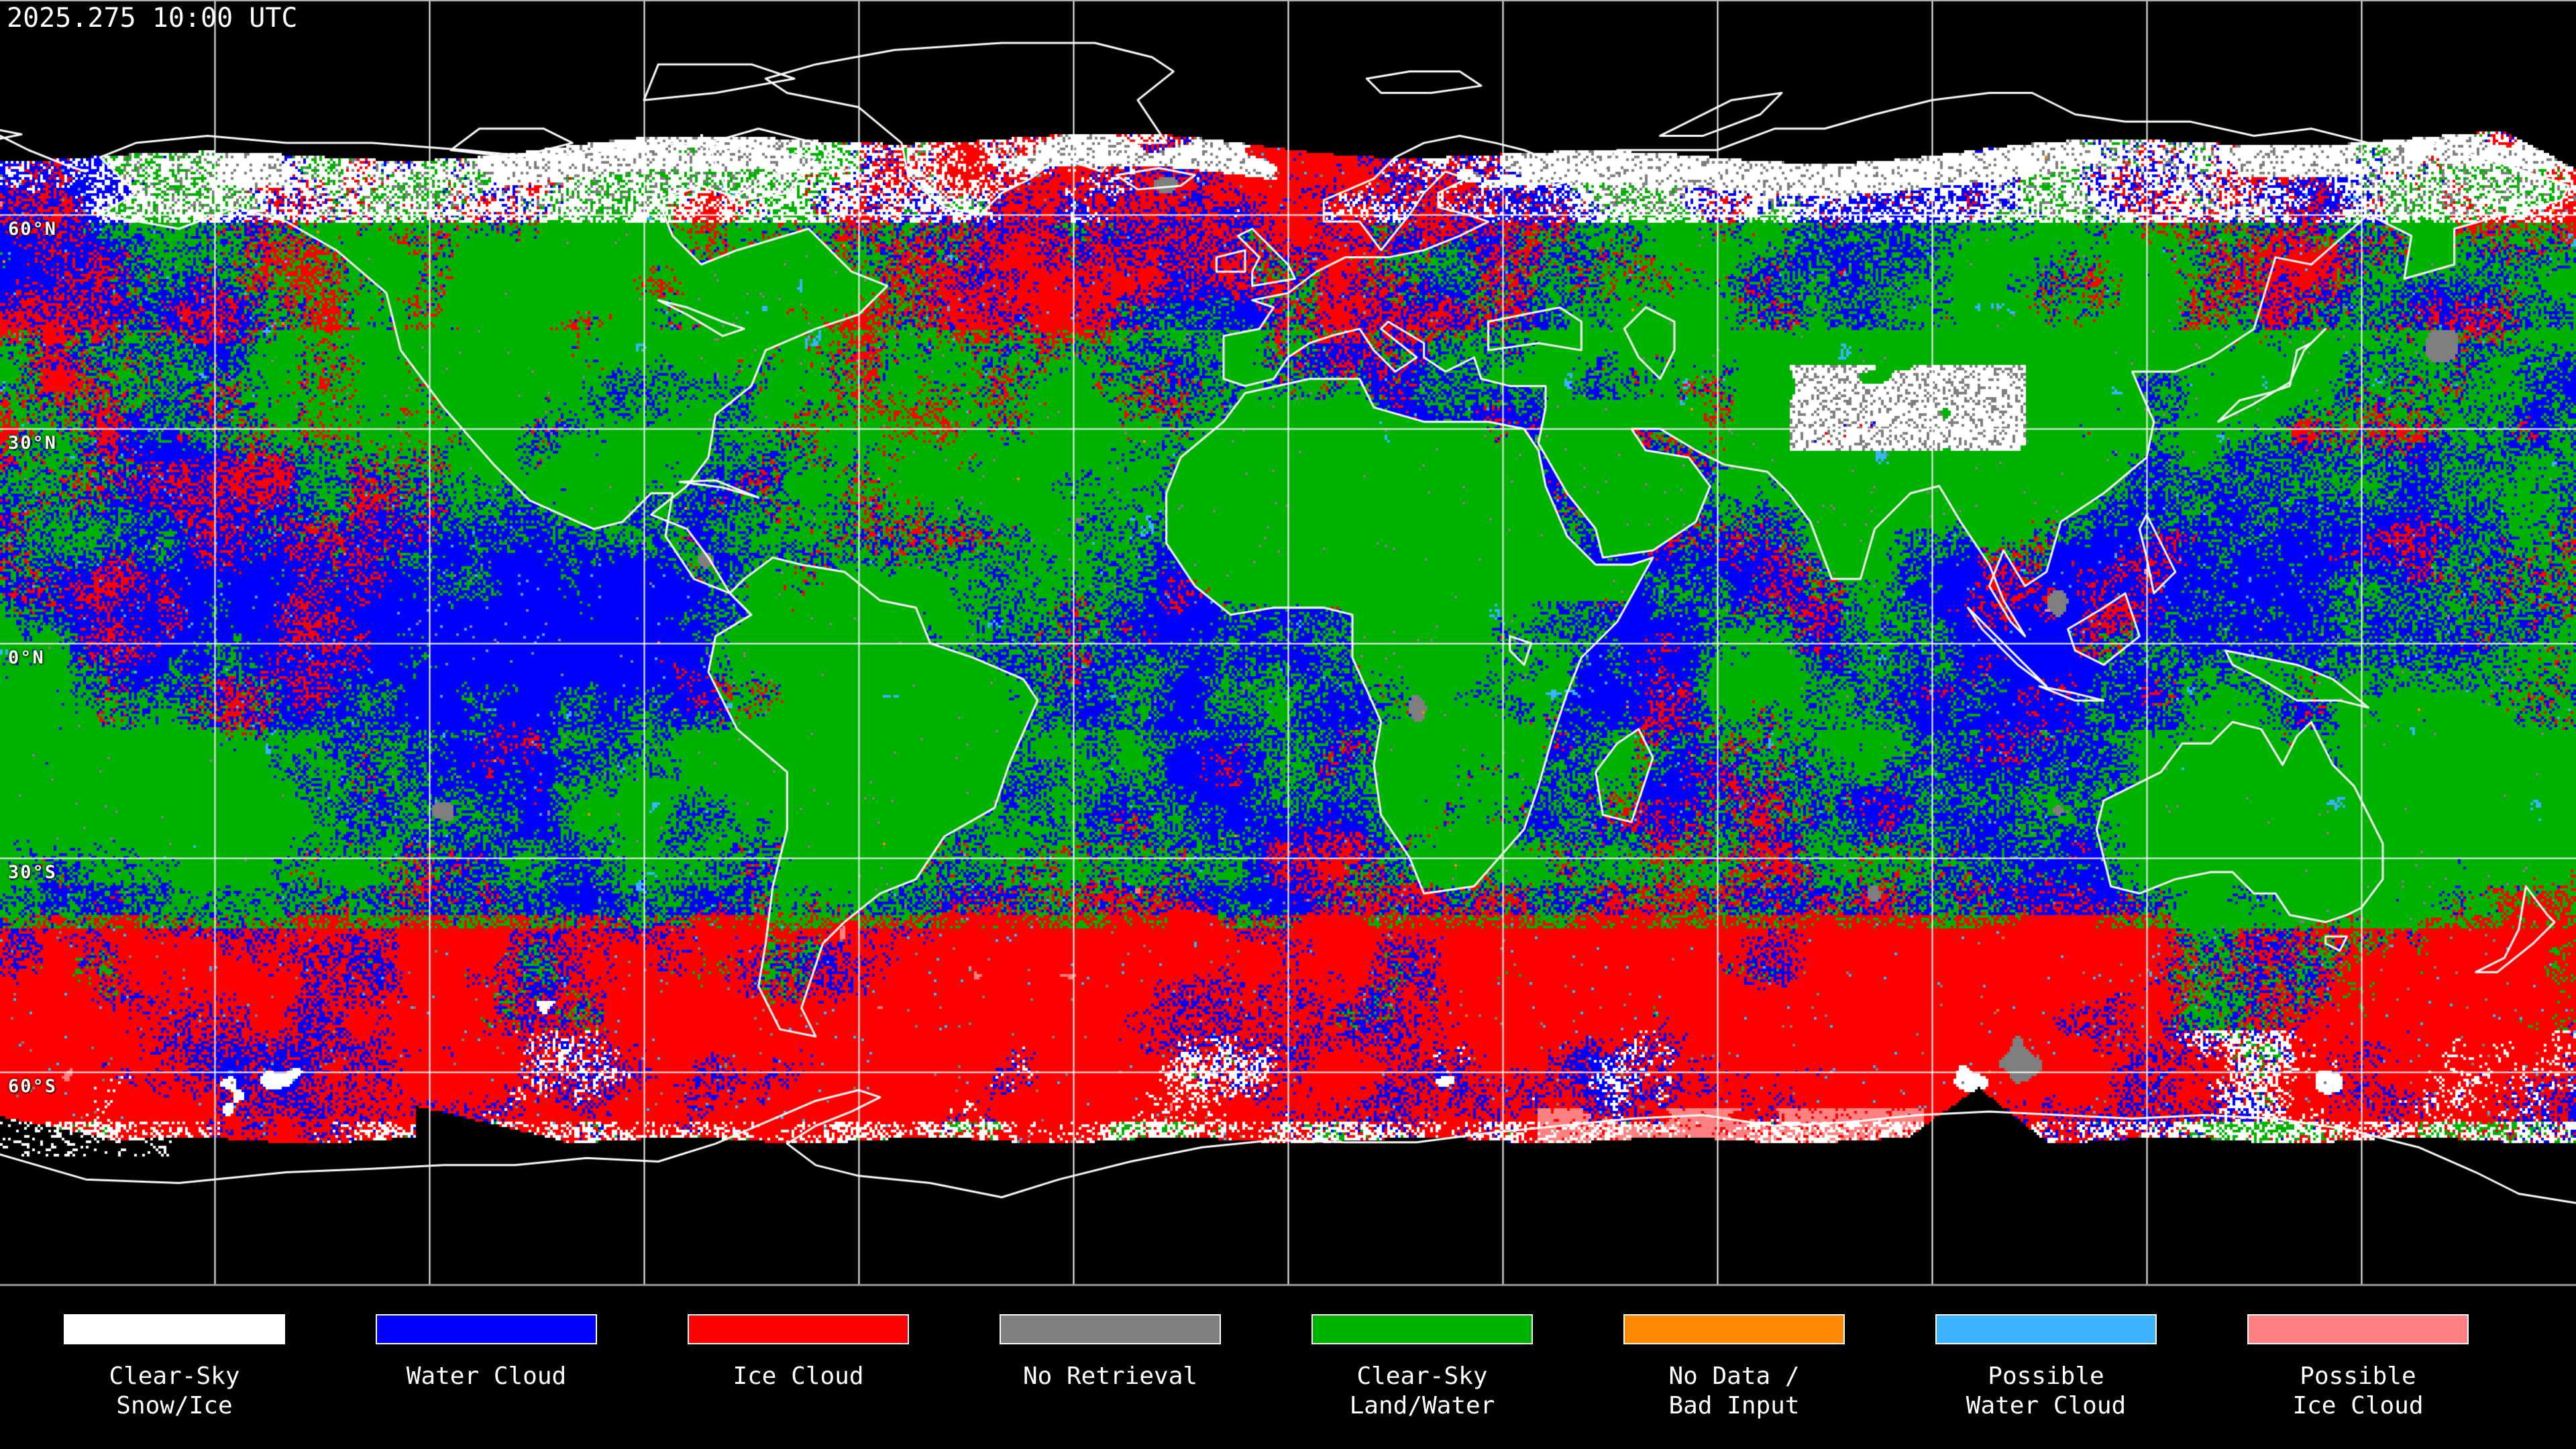 The height and width of the screenshot is (1449, 2576). I want to click on latitude-label-30: 30°N, so click(33, 443).